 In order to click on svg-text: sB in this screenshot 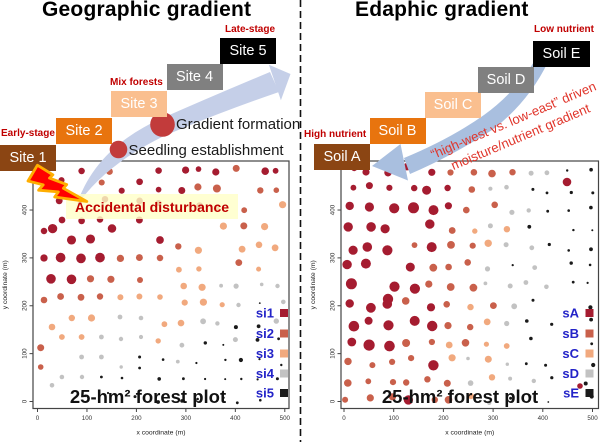, I will do `click(570, 333)`.